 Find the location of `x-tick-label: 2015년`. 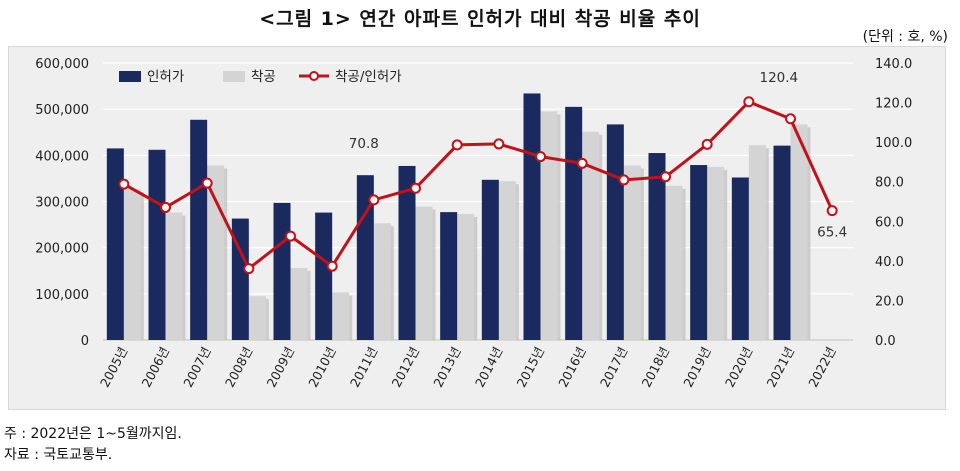

x-tick-label: 2015년 is located at coordinates (531, 366).